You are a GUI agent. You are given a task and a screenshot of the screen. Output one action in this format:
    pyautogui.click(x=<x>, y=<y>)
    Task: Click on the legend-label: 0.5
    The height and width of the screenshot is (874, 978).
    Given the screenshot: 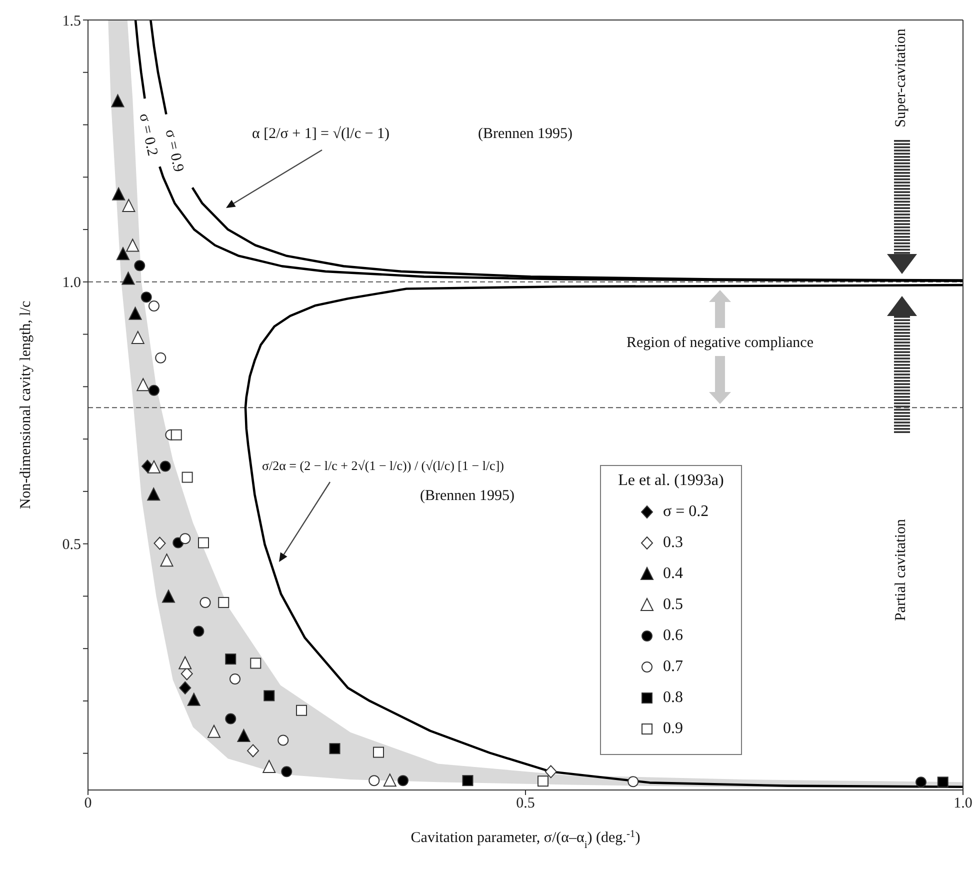 What is the action you would take?
    pyautogui.click(x=673, y=605)
    